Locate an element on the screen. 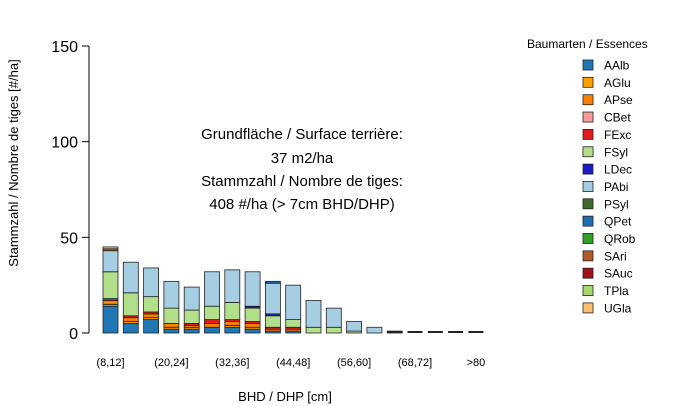 This screenshot has height=406, width=689. x-tick-label: >80 is located at coordinates (476, 363).